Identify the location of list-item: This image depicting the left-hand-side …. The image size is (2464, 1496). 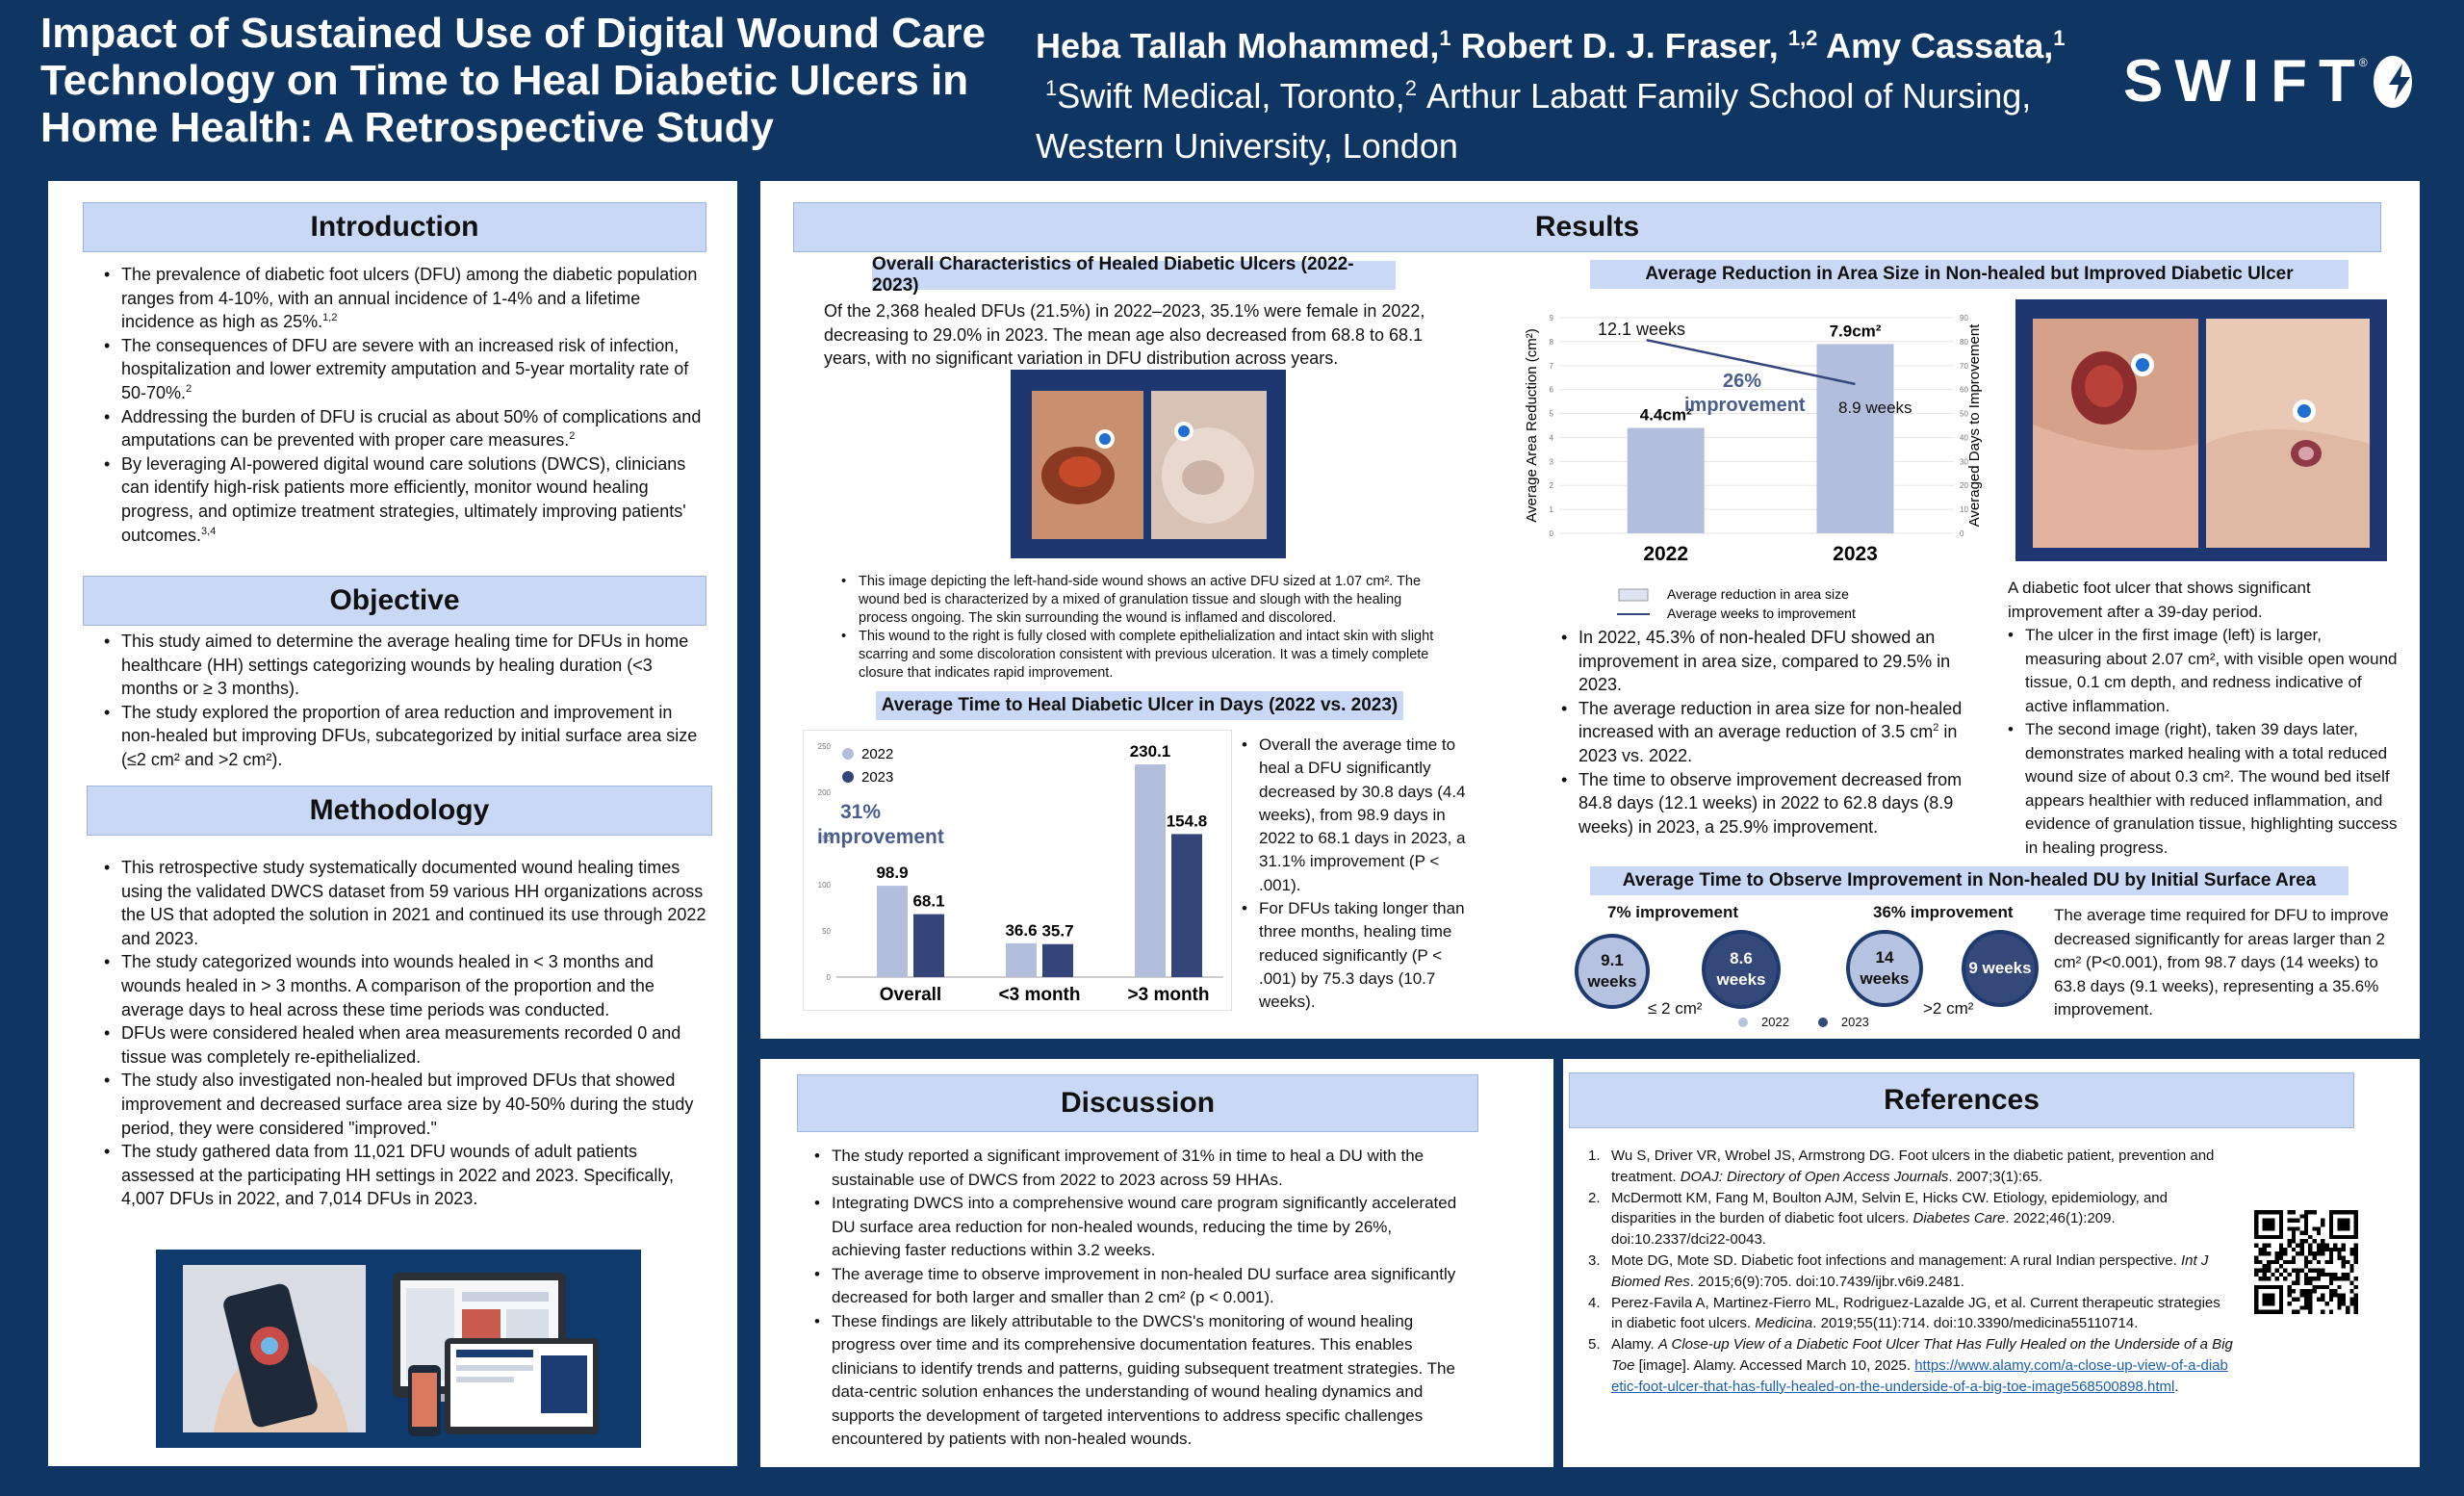
(1139, 600).